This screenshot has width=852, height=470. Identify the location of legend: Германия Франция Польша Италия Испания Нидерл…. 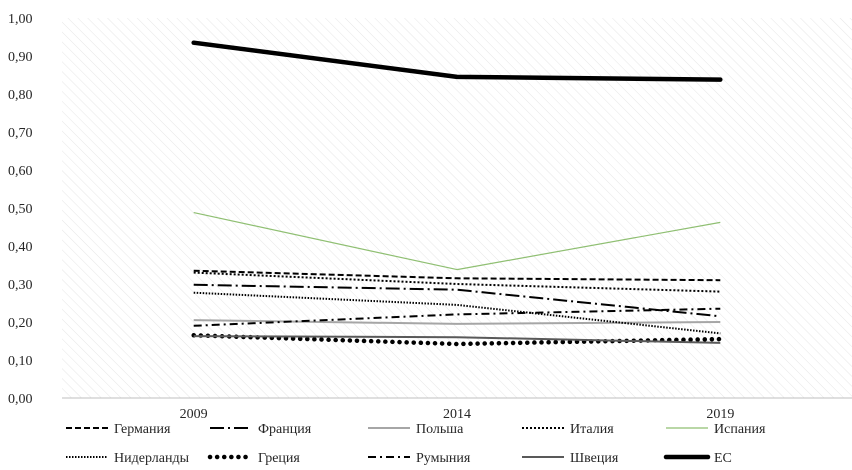
(416, 444).